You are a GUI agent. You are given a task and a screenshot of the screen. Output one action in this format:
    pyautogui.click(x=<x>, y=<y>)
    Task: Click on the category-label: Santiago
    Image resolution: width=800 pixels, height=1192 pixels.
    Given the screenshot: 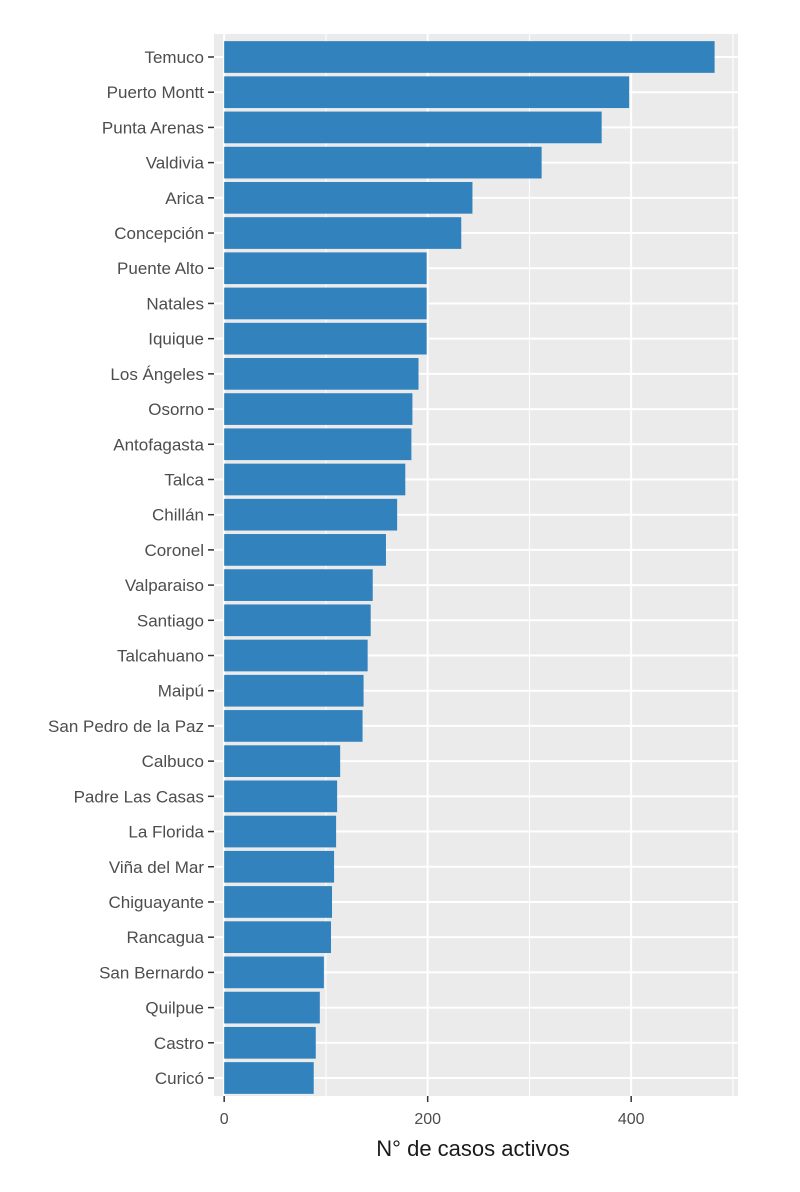 What is the action you would take?
    pyautogui.click(x=170, y=620)
    